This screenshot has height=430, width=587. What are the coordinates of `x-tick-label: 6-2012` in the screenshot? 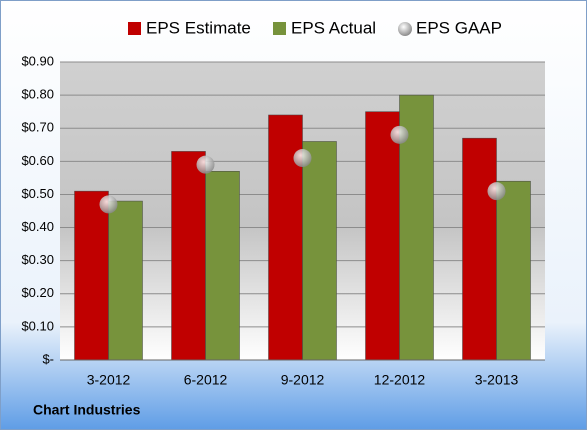 It's located at (206, 380).